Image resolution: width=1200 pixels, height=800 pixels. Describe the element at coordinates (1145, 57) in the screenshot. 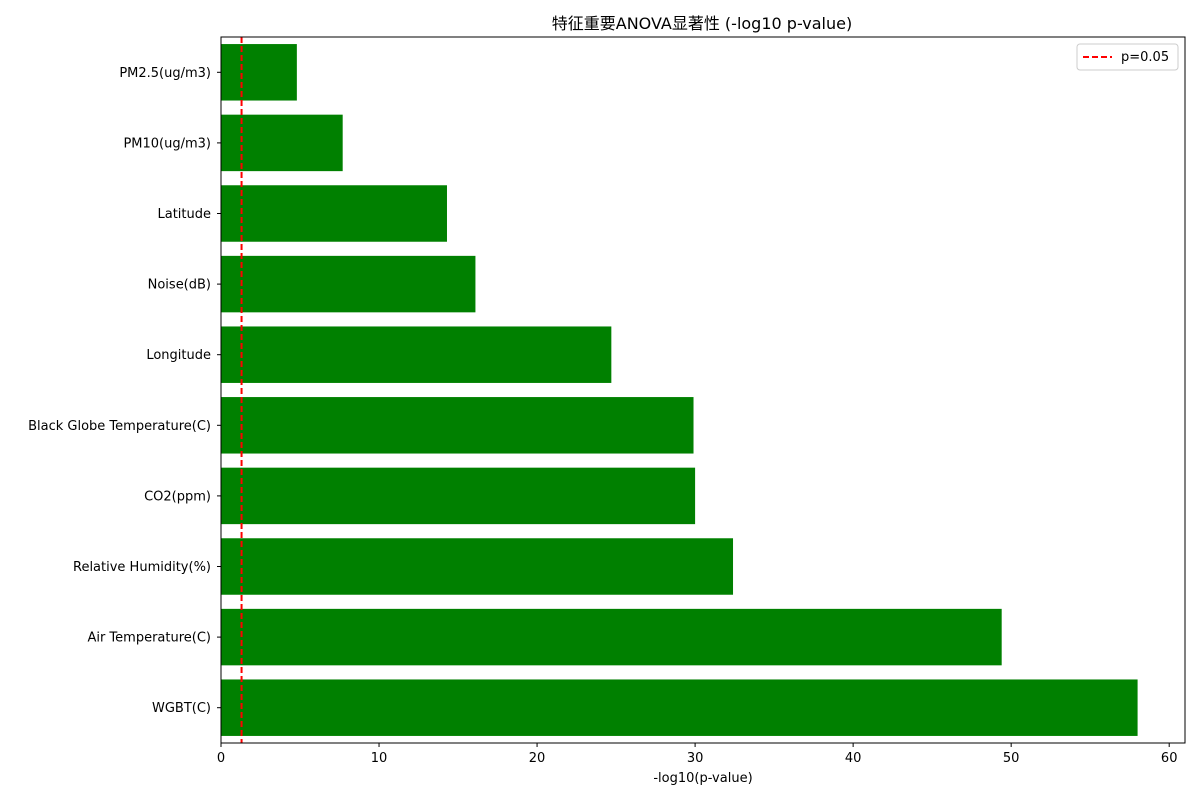

I see `legend-label-p005: p=0.05` at that location.